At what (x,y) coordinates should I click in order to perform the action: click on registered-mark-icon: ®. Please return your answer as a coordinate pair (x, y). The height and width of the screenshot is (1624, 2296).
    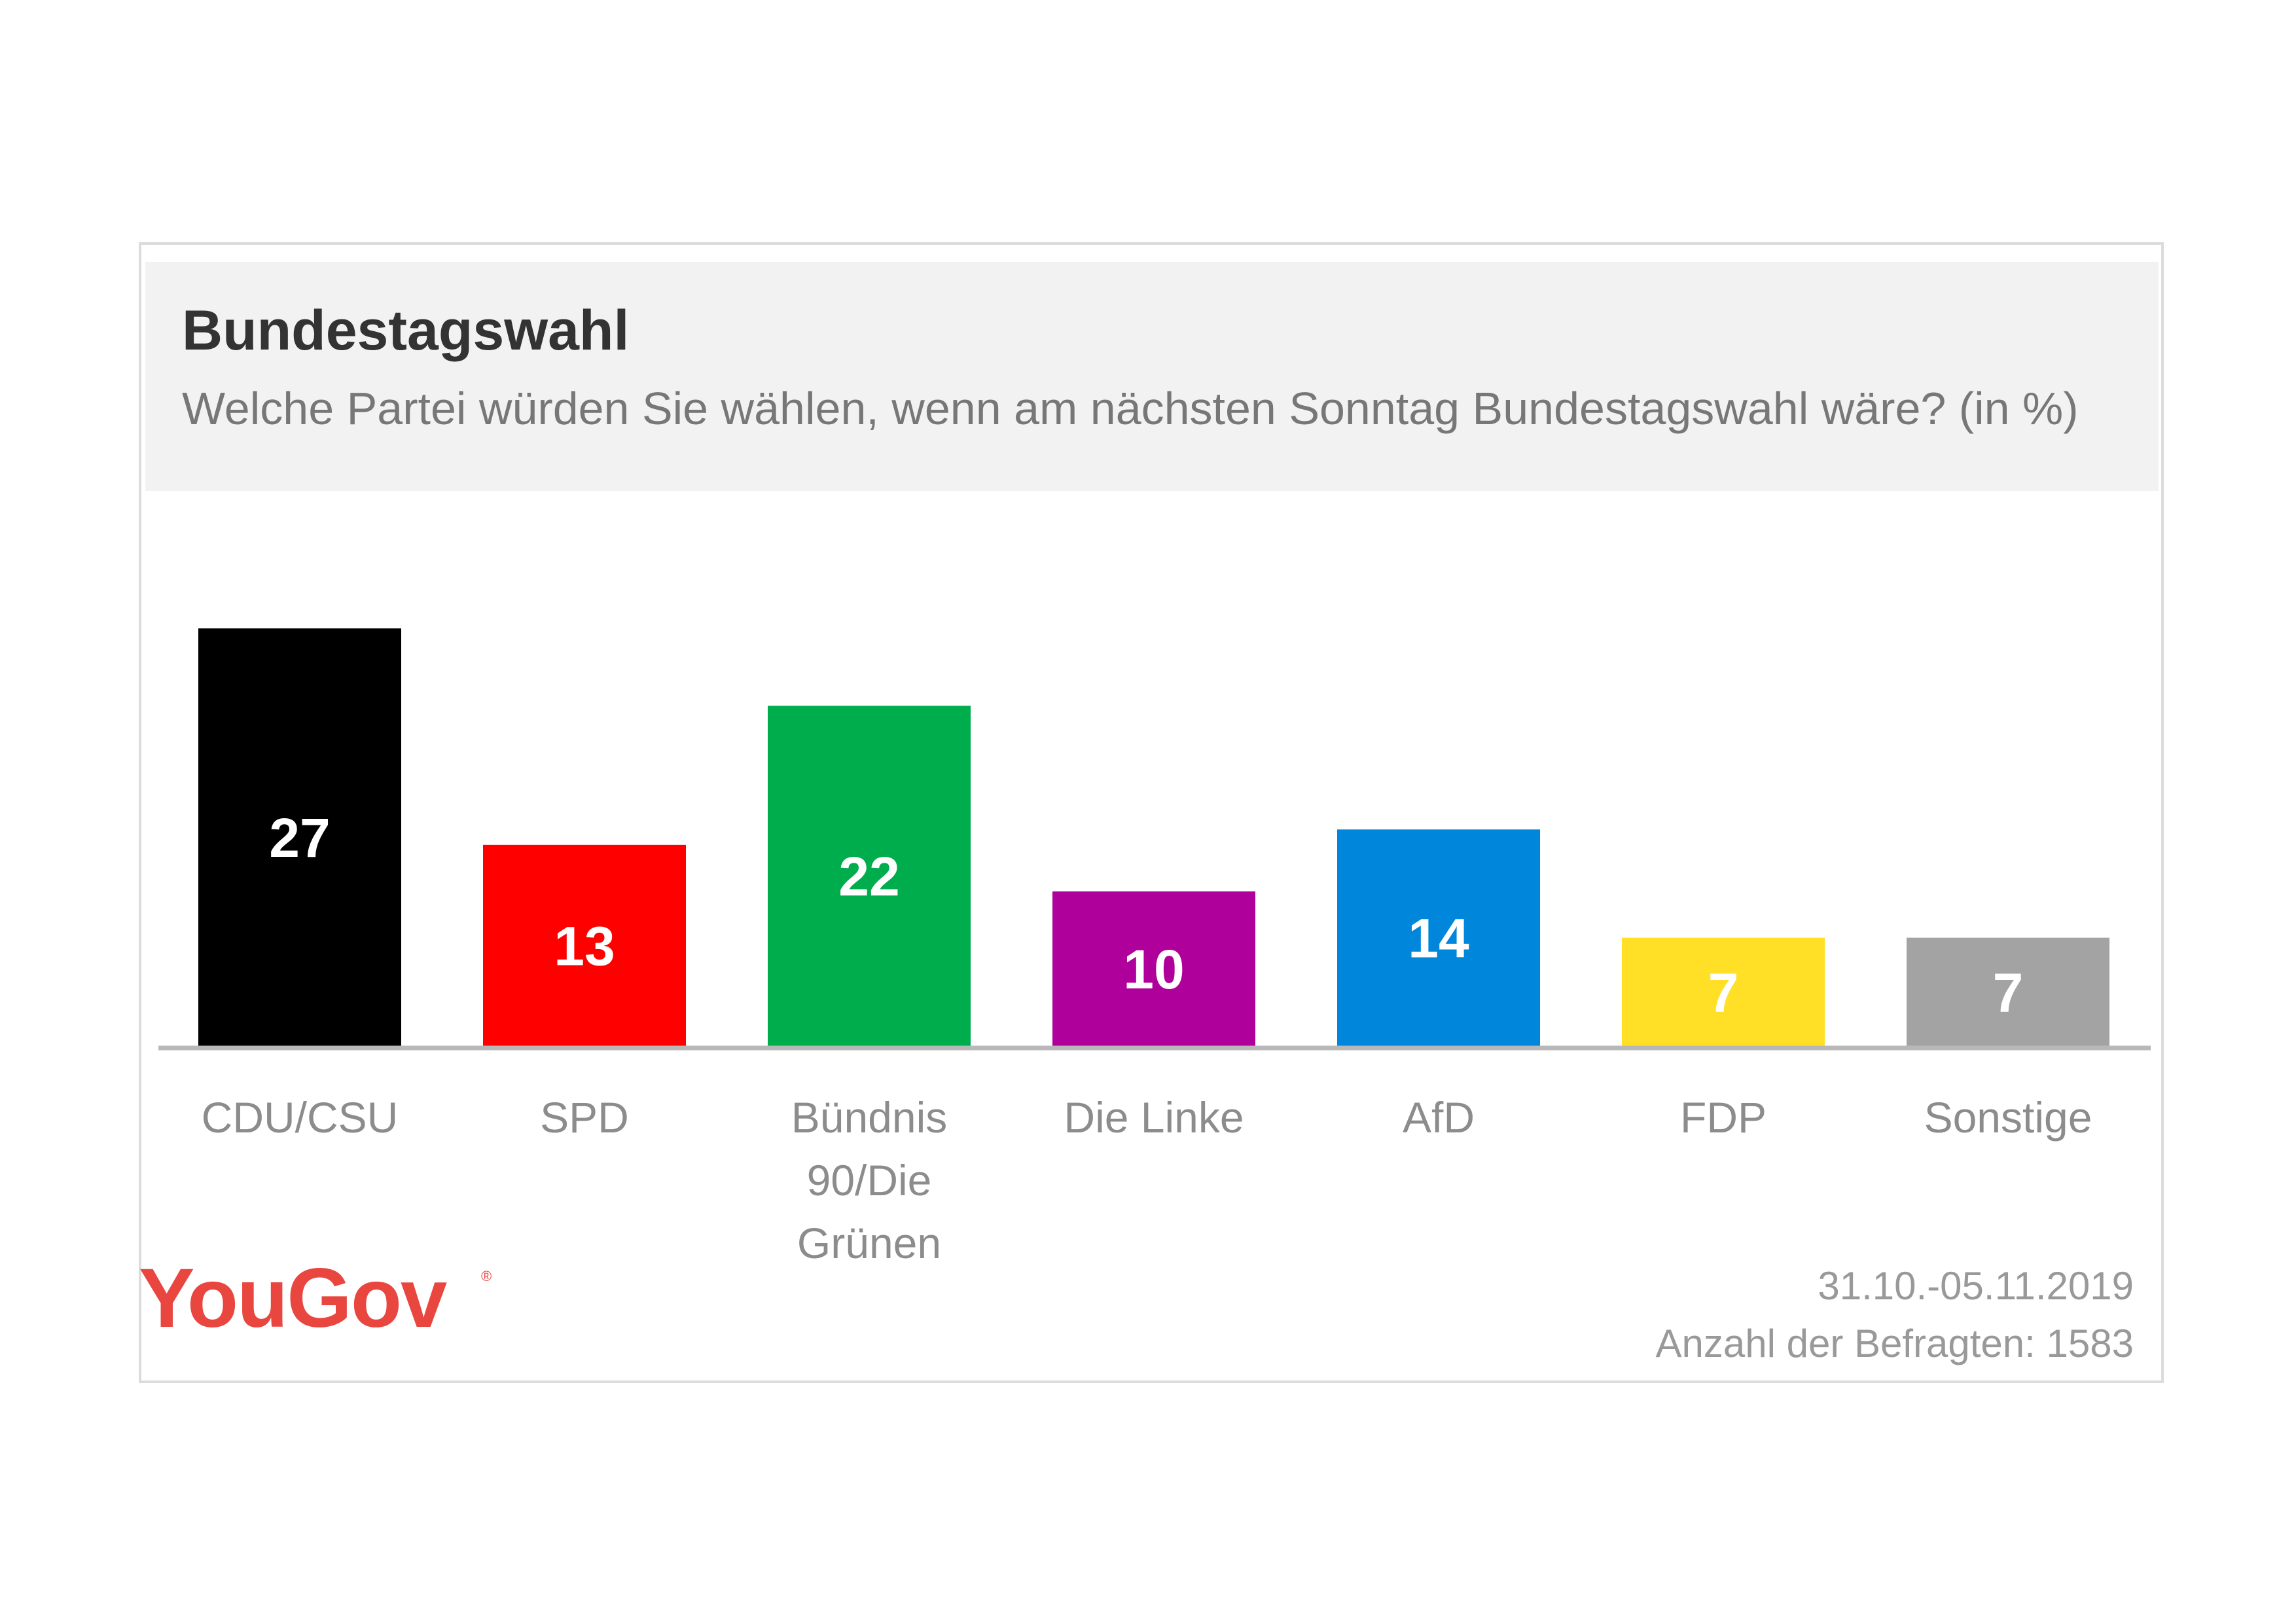
    Looking at the image, I should click on (486, 1276).